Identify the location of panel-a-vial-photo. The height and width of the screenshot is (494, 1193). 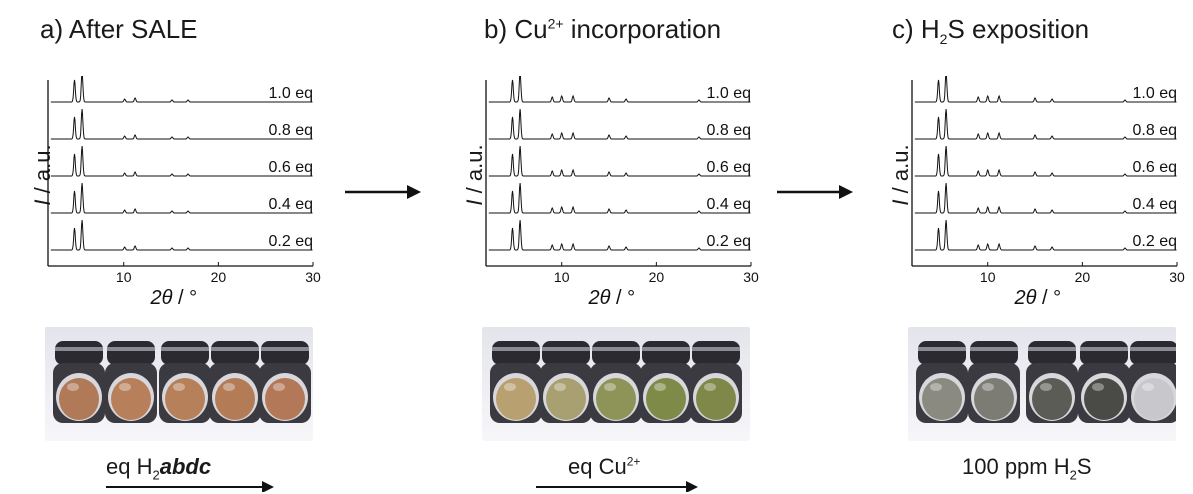
(179, 384).